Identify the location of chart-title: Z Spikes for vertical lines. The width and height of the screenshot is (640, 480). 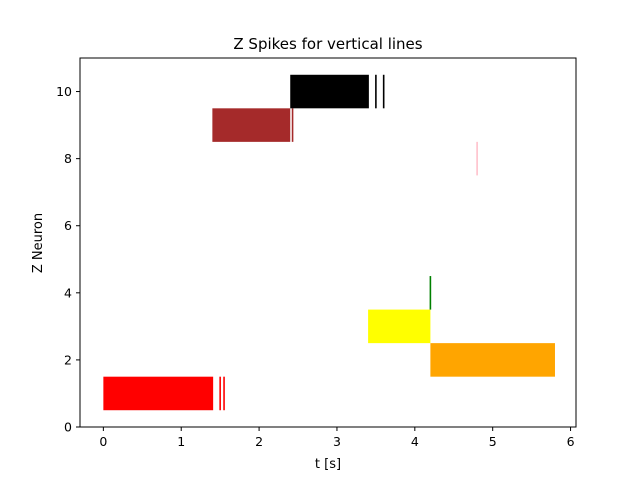
(327, 44).